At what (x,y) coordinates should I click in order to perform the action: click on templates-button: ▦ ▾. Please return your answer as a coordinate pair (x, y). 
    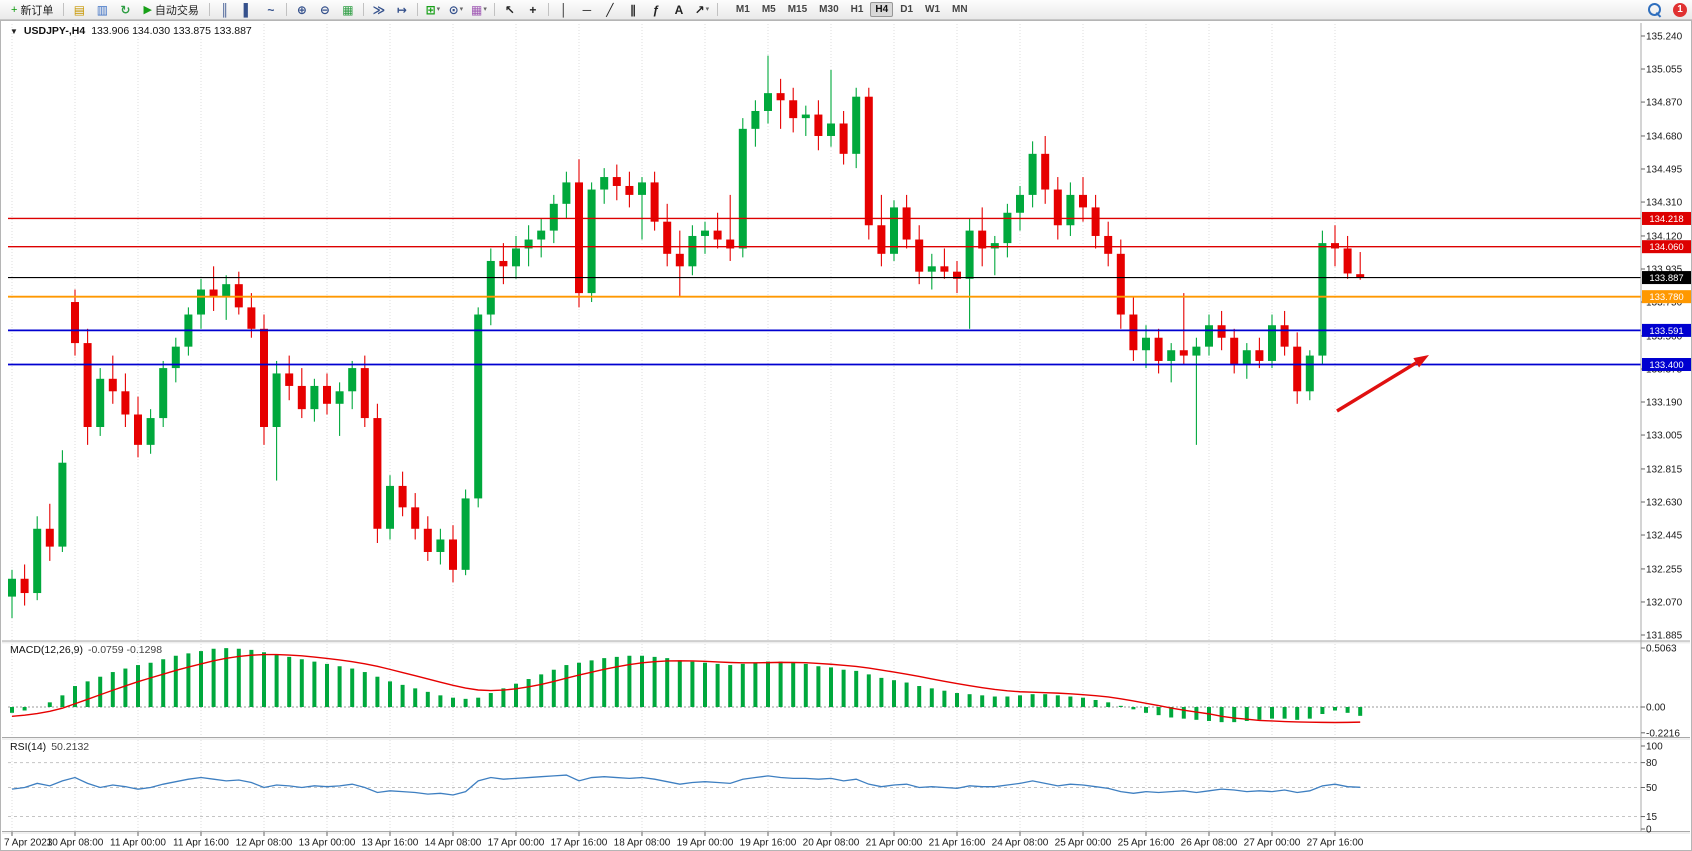
    Looking at the image, I should click on (479, 9).